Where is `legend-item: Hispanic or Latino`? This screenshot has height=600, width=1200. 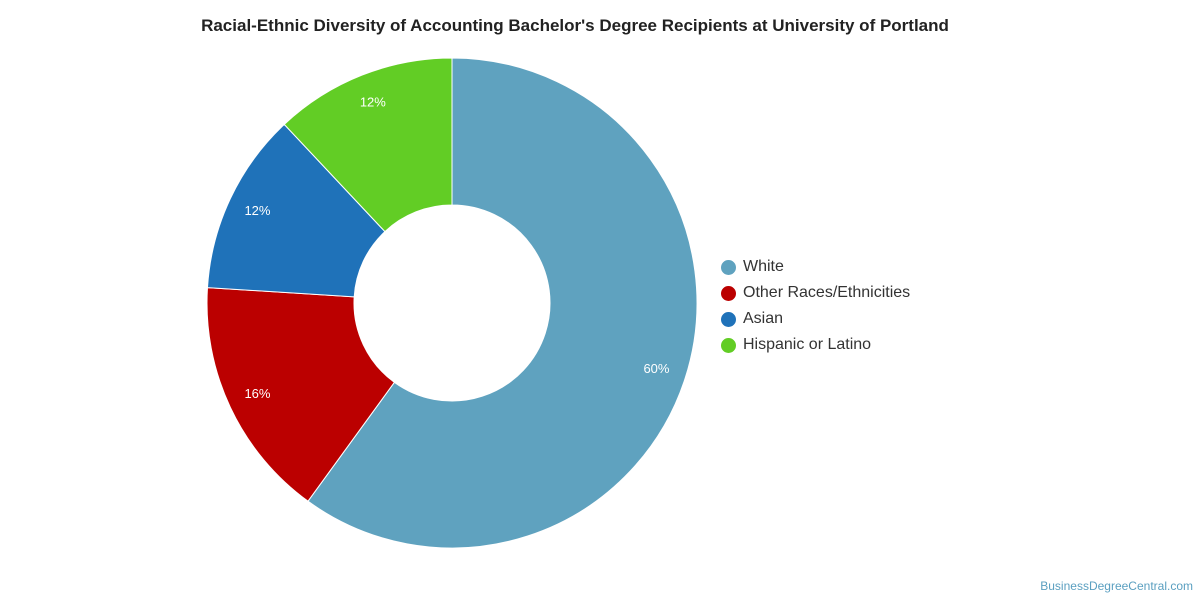
legend-item: Hispanic or Latino is located at coordinates (815, 345).